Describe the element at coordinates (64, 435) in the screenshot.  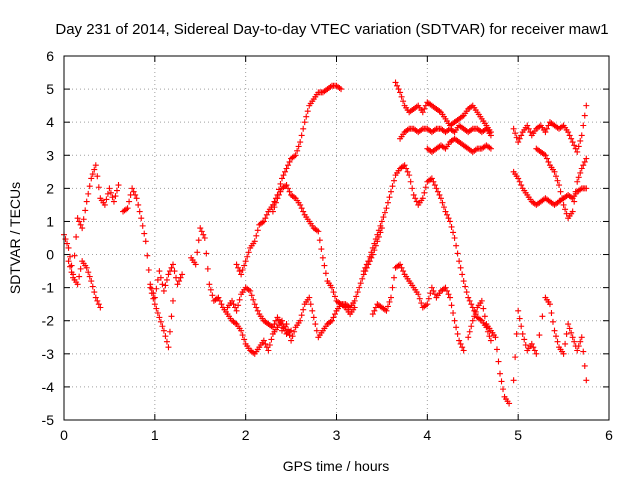
I see `x-tick-label: 0` at that location.